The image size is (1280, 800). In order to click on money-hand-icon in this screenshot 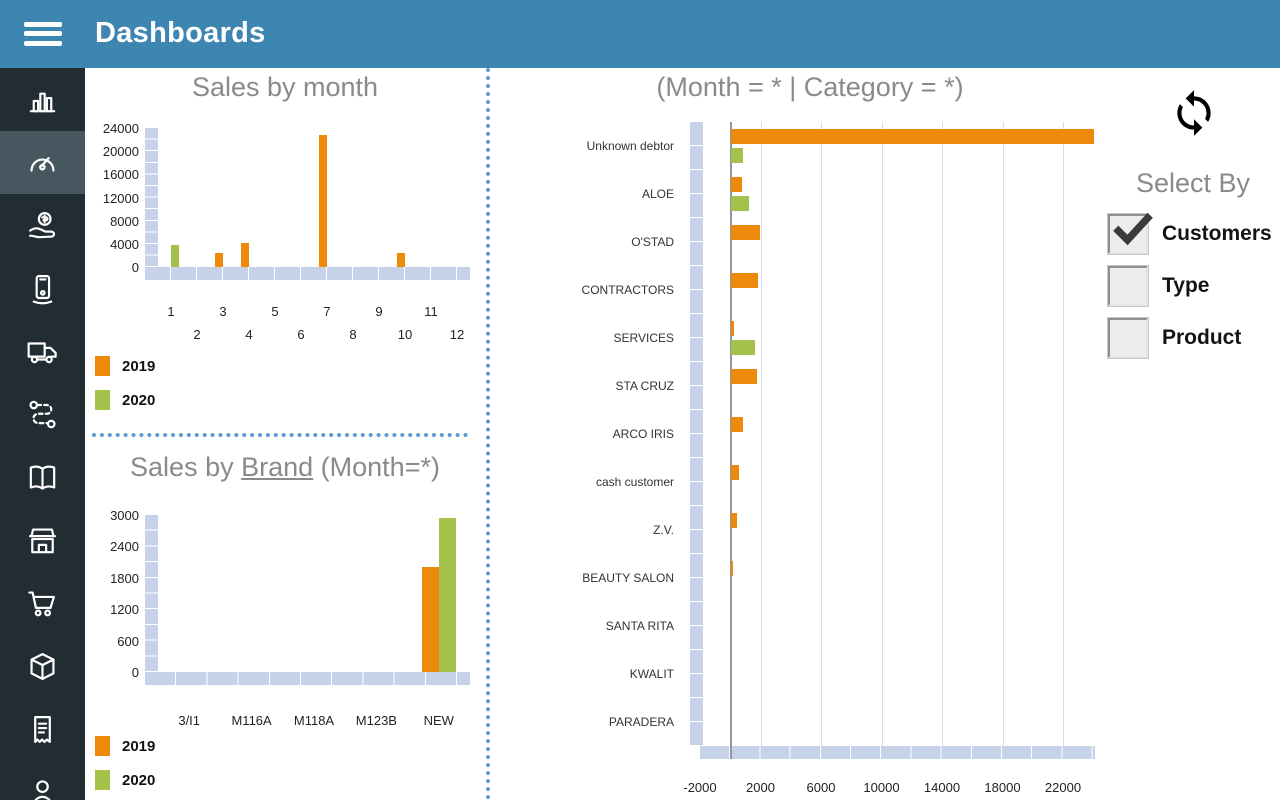, I will do `click(42, 225)`.